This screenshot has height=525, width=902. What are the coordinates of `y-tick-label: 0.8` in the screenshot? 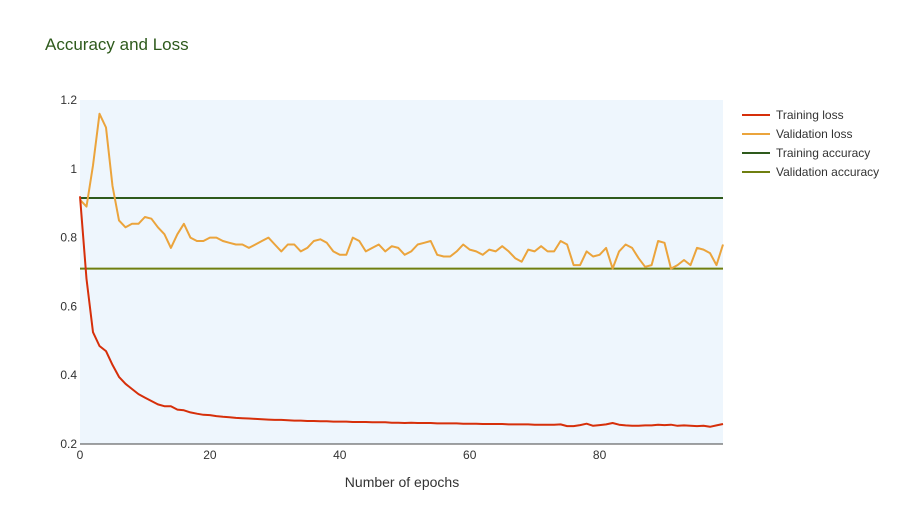 It's located at (68, 238).